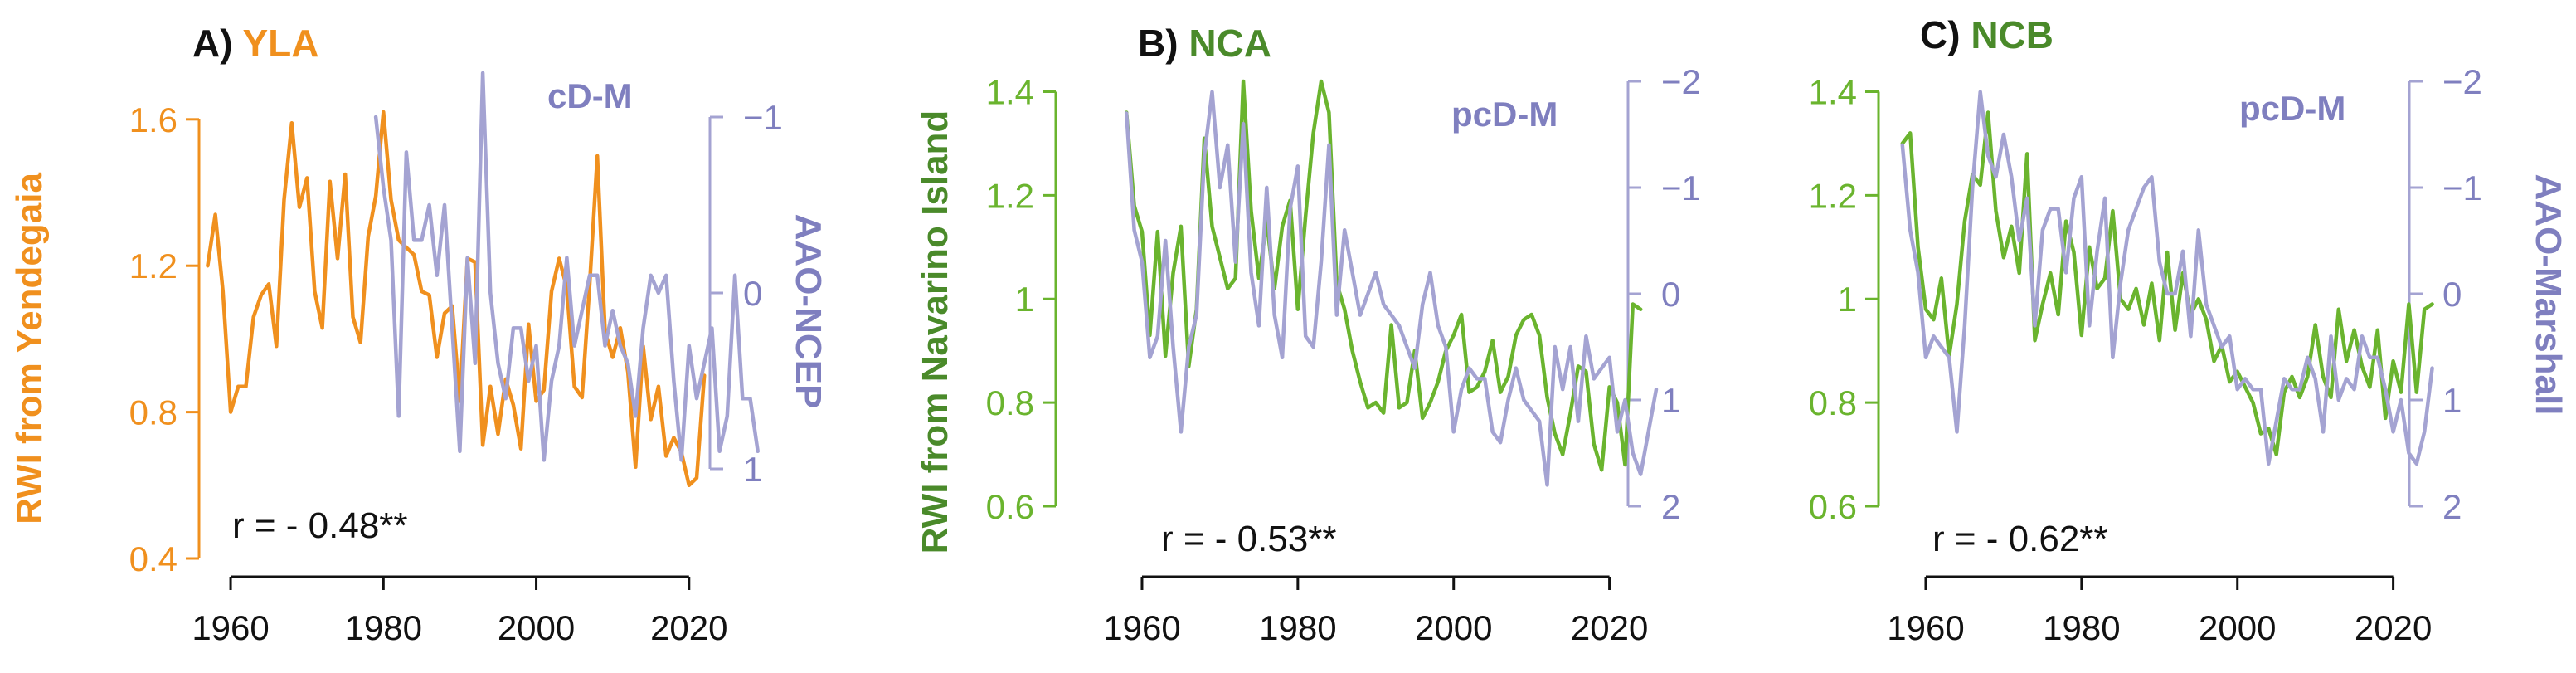 The height and width of the screenshot is (673, 2576). I want to click on panel-title: B) NCA, so click(1204, 43).